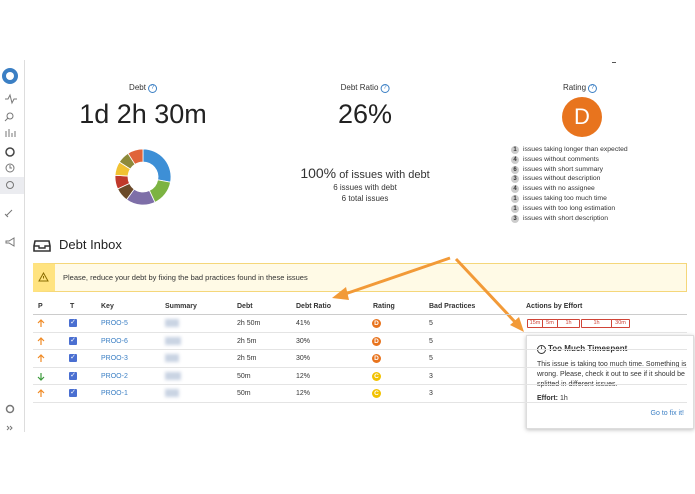 This screenshot has height=494, width=695. Describe the element at coordinates (515, 169) in the screenshot. I see `practice-count: 6` at that location.